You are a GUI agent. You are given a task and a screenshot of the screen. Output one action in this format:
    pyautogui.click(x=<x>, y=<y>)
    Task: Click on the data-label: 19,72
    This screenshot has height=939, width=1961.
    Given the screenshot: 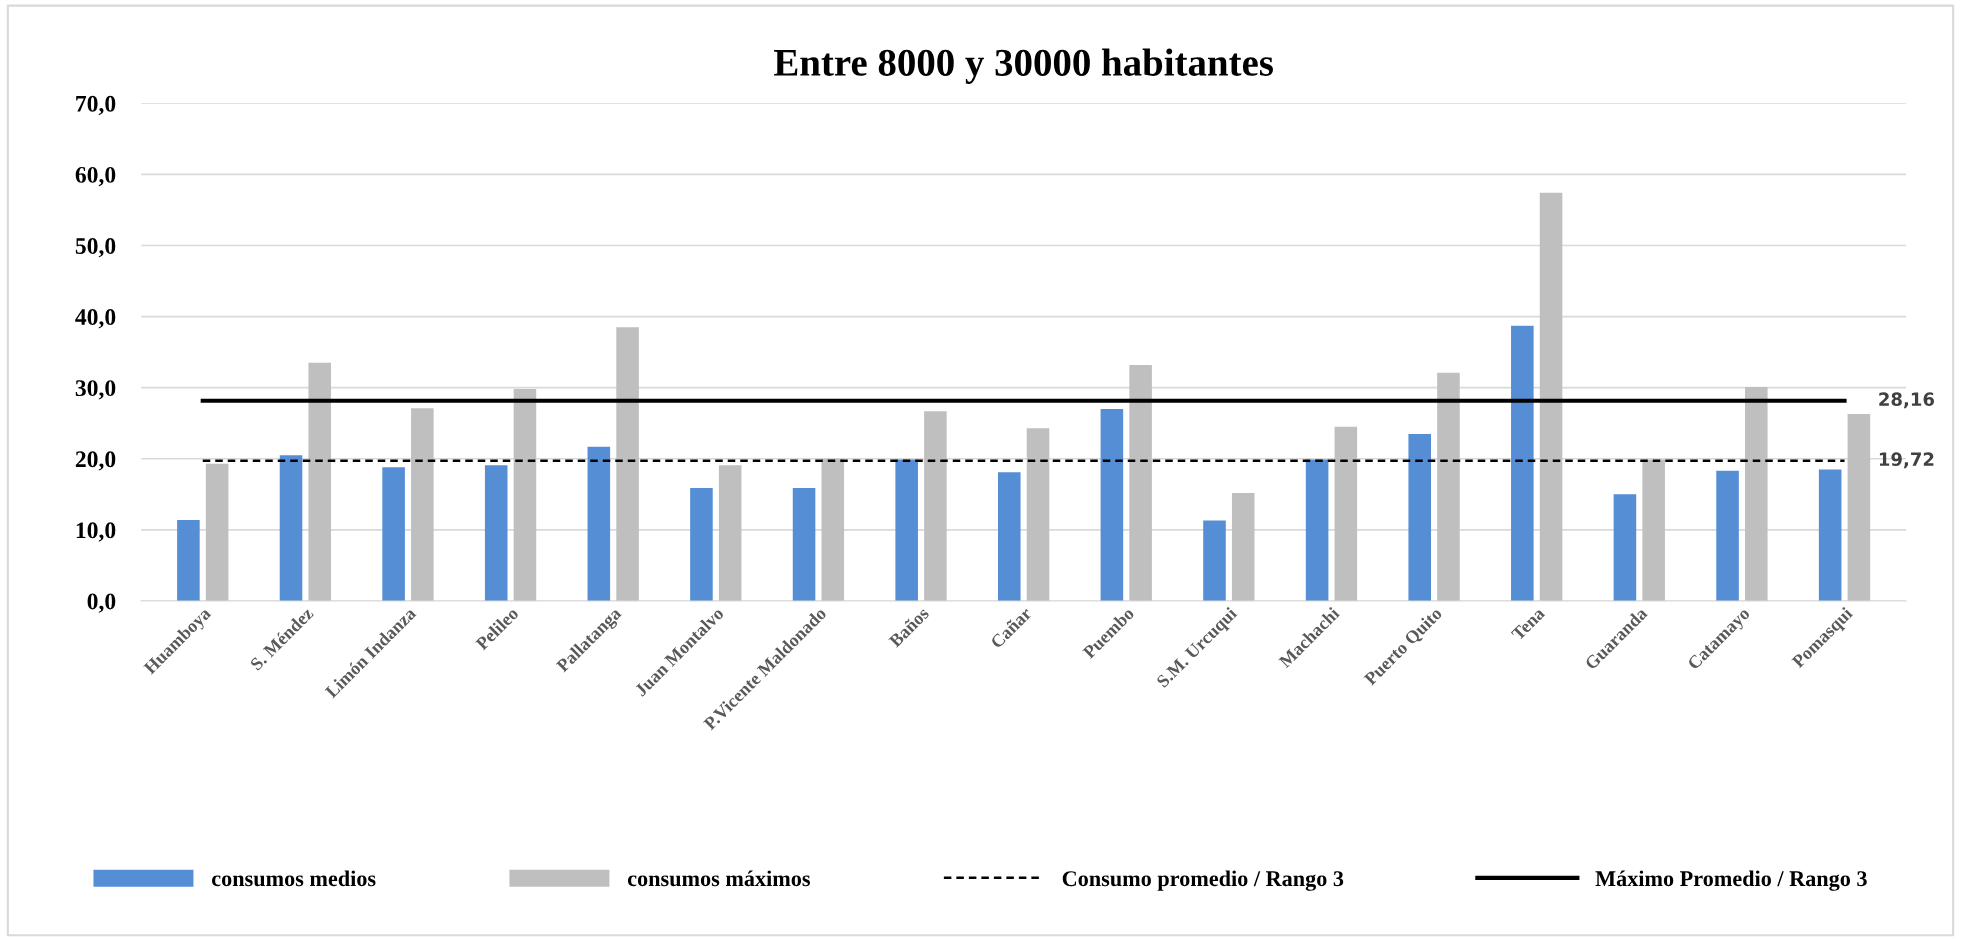 What is the action you would take?
    pyautogui.click(x=1906, y=460)
    